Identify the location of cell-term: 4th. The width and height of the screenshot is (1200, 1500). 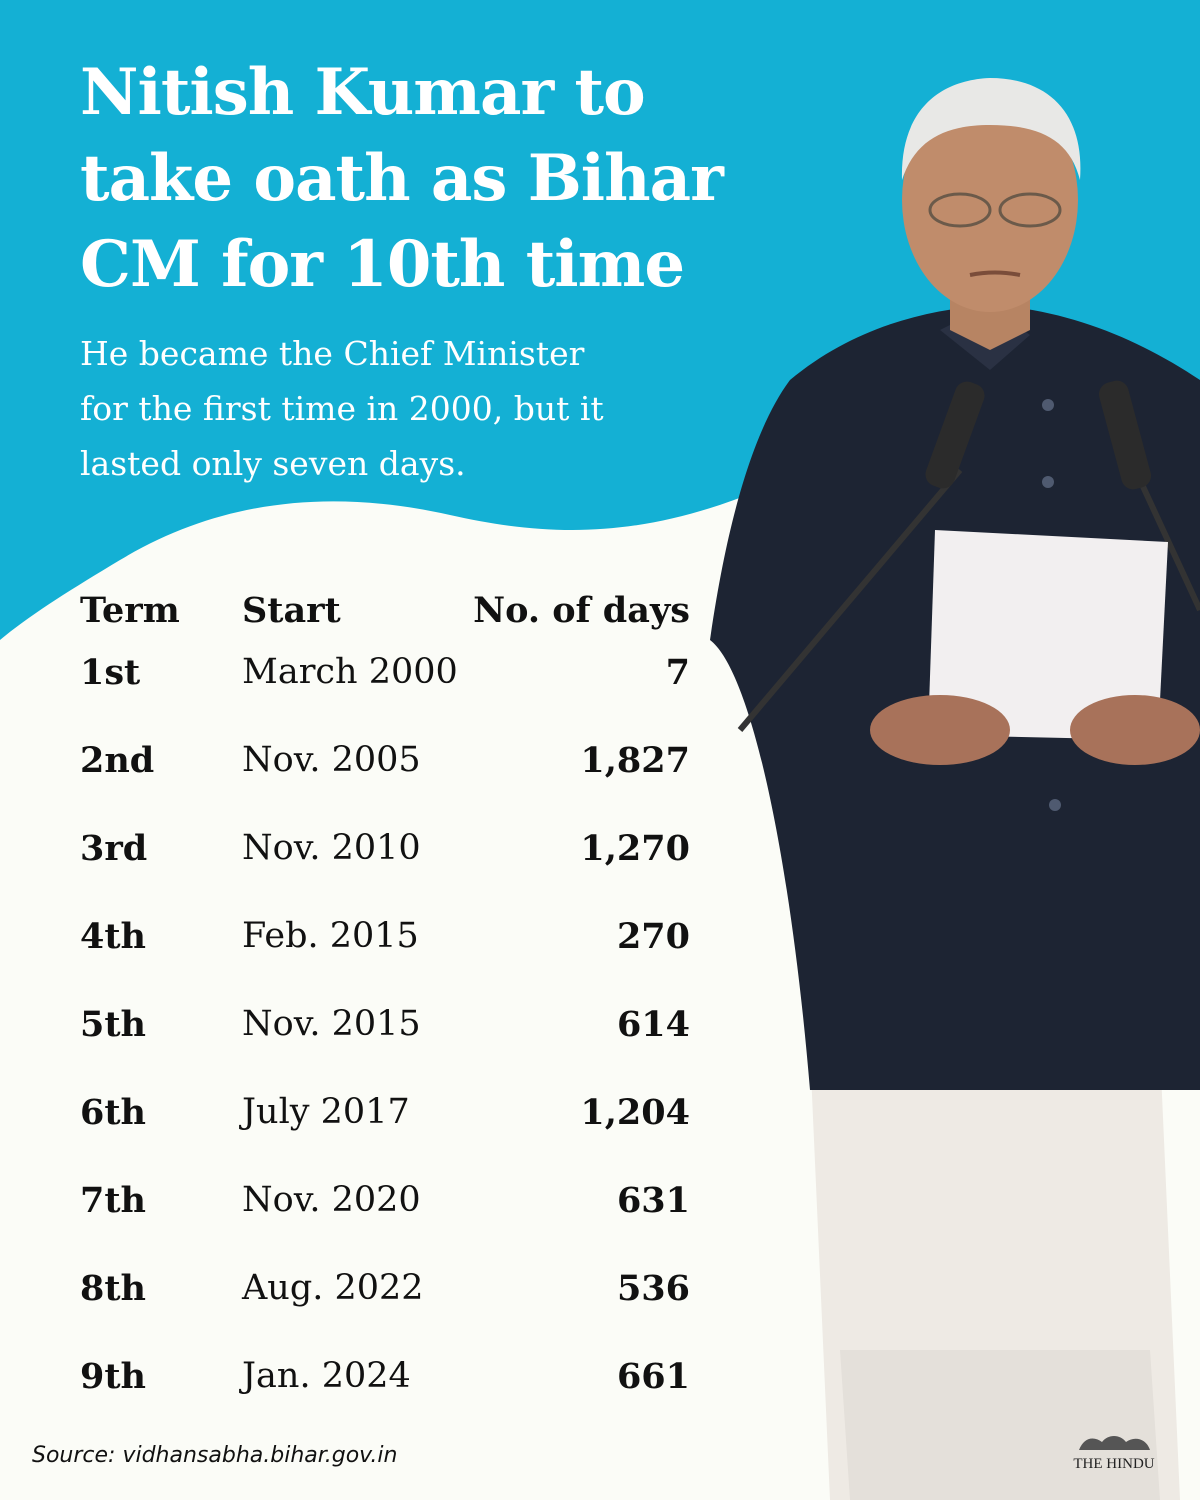
(113, 936).